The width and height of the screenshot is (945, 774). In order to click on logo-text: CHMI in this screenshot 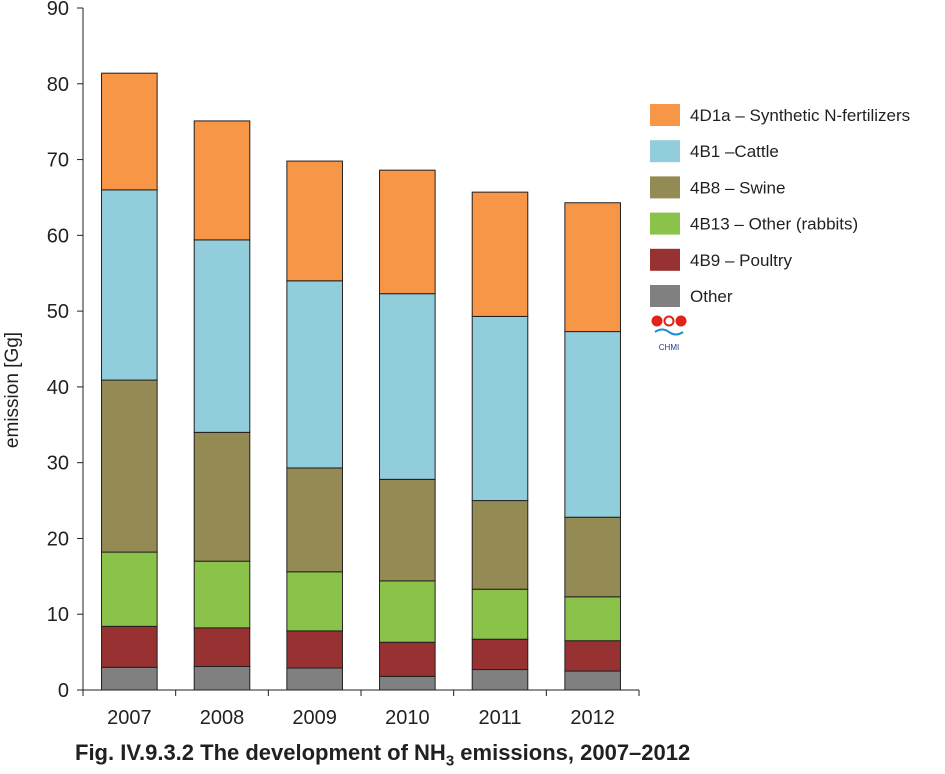, I will do `click(669, 347)`.